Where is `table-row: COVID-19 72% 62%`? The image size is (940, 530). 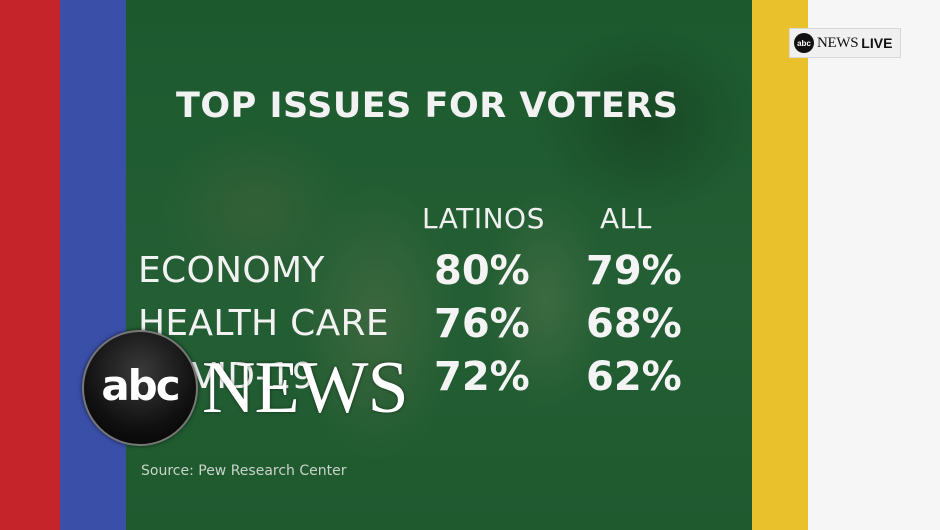 table-row: COVID-19 72% 62% is located at coordinates (423, 380).